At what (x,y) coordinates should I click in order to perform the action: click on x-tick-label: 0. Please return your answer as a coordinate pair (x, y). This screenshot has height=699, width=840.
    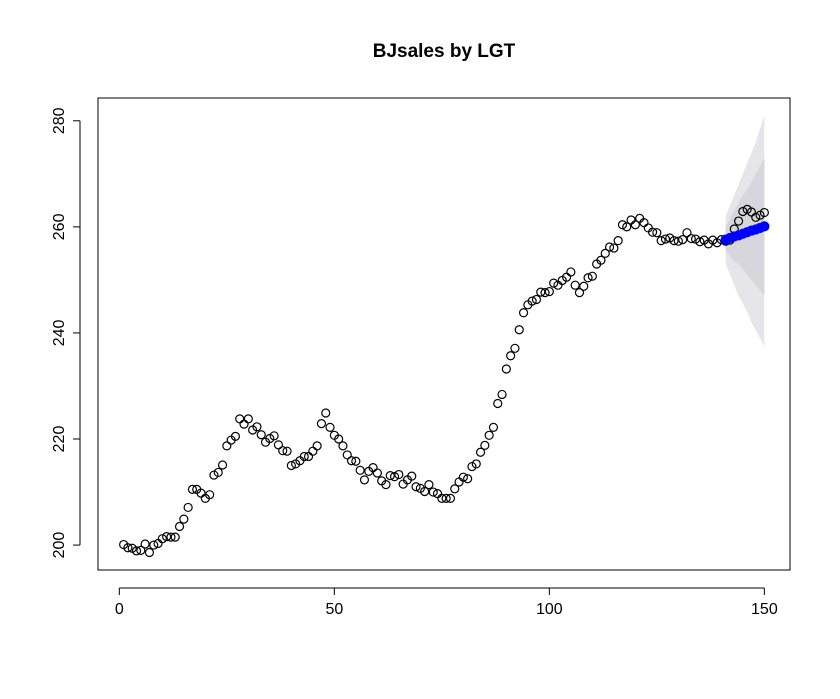
    Looking at the image, I should click on (119, 609).